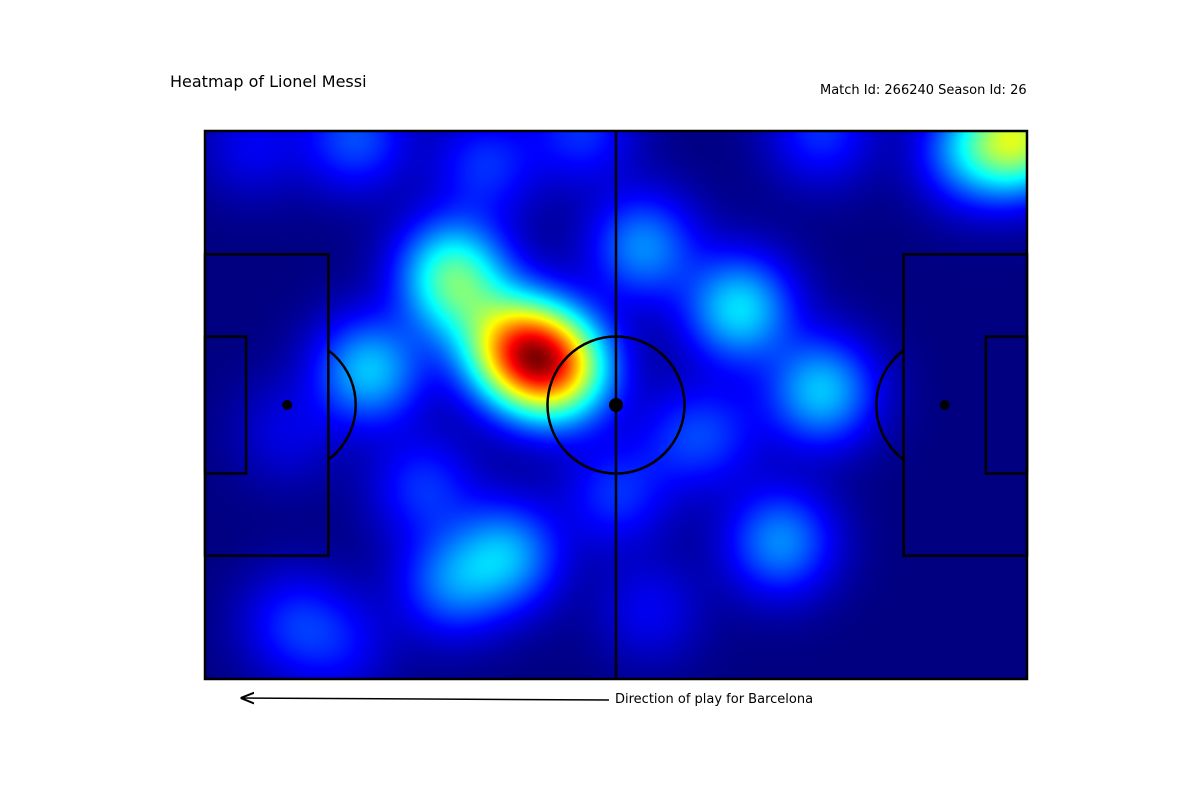 The height and width of the screenshot is (800, 1200). I want to click on right-penalty-box, so click(965, 405).